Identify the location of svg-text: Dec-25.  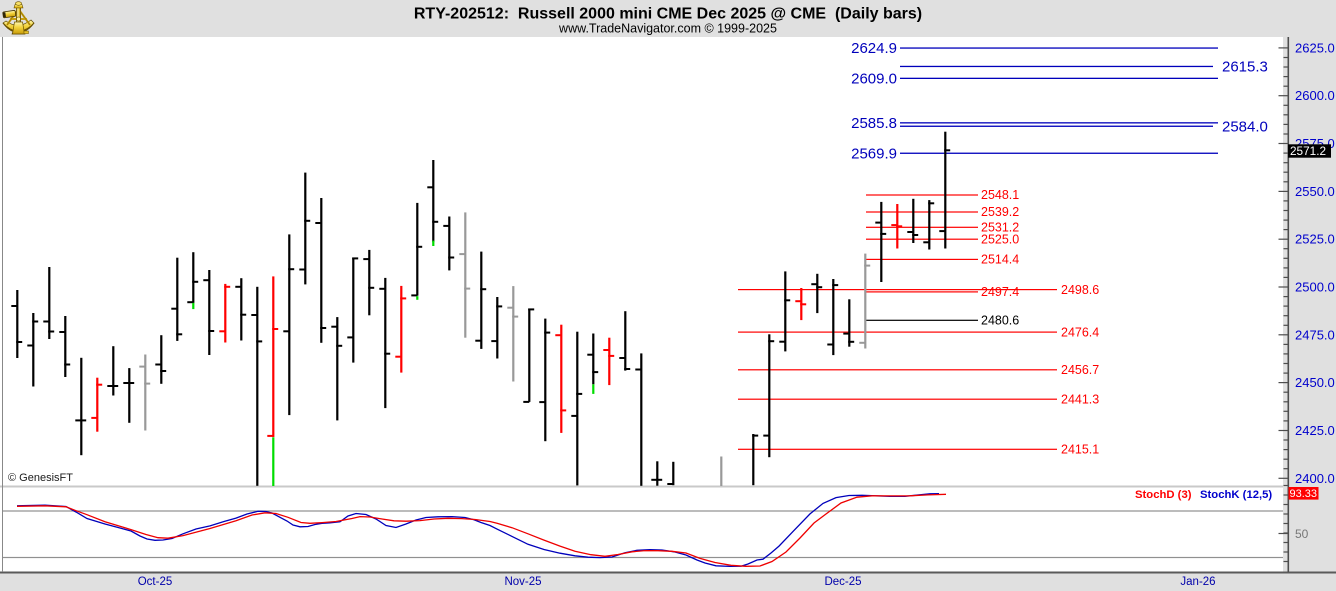
(842, 582).